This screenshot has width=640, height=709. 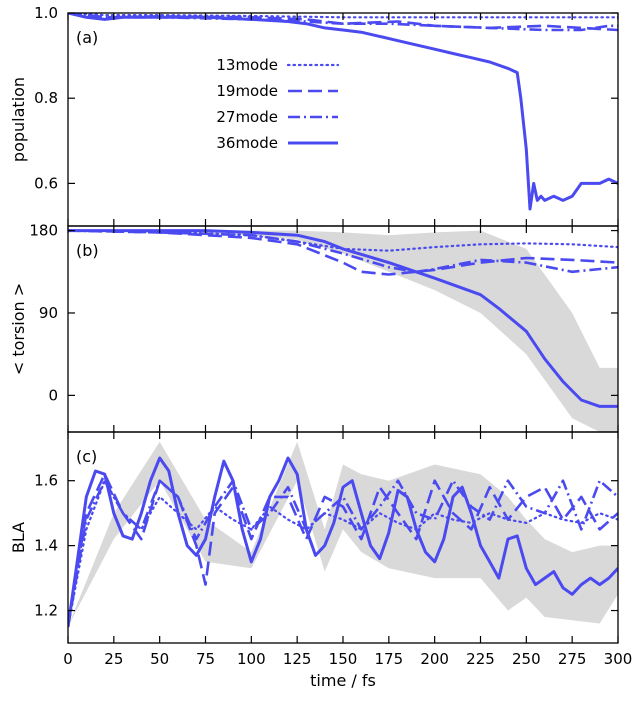 What do you see at coordinates (87, 250) in the screenshot?
I see `panel-label-b: (b)` at bounding box center [87, 250].